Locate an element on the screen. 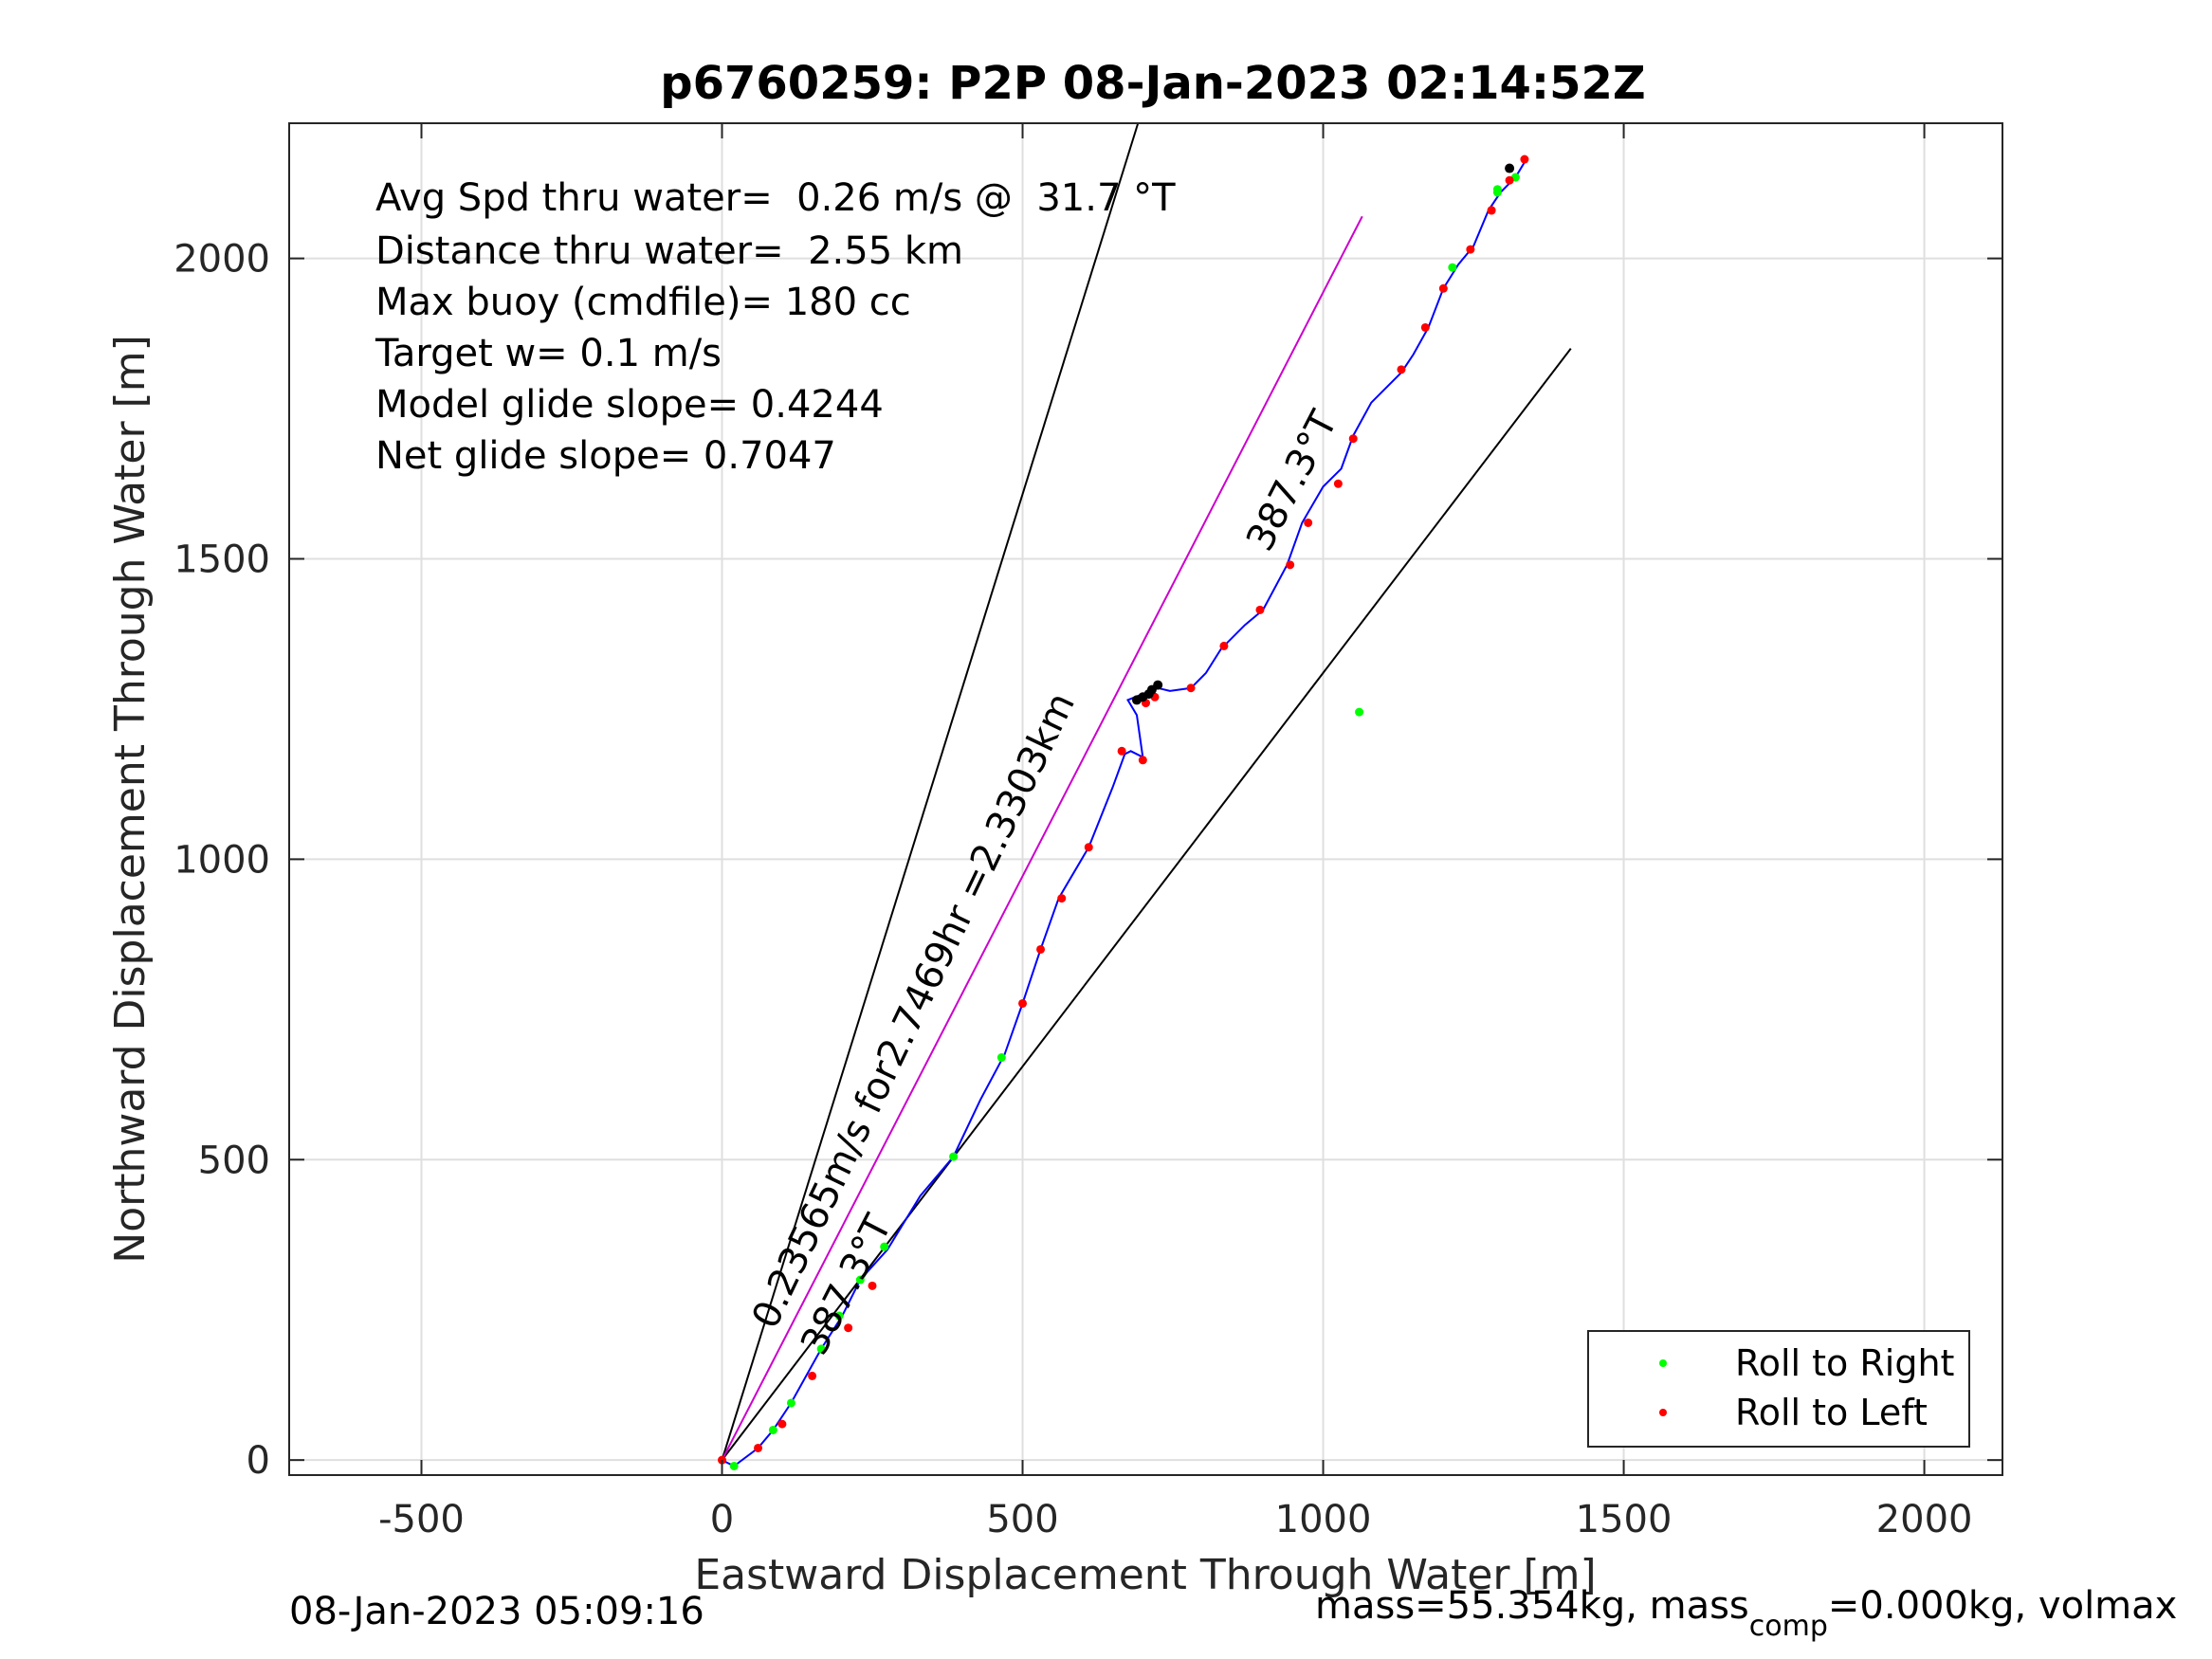 The image size is (2212, 1659). y-axis-label: Northward Displacement Through Water [m] is located at coordinates (130, 799).